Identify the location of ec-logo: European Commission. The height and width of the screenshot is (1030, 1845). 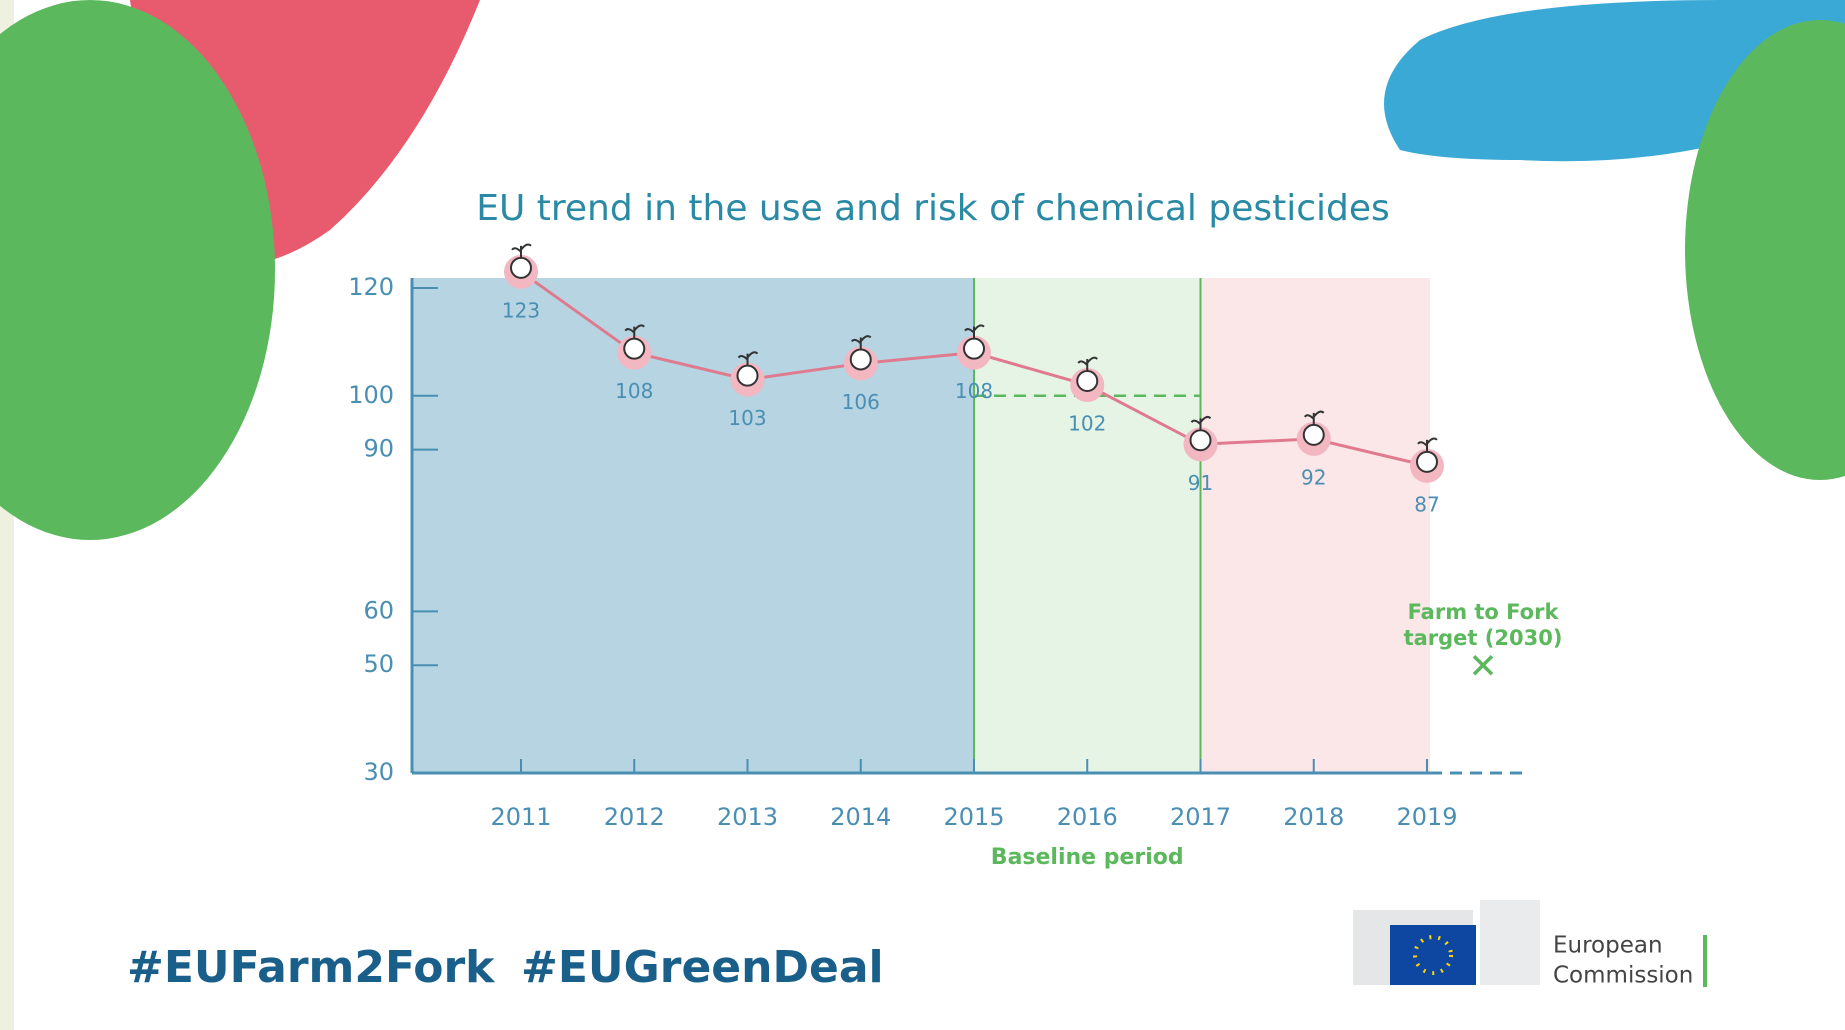
(1530, 944).